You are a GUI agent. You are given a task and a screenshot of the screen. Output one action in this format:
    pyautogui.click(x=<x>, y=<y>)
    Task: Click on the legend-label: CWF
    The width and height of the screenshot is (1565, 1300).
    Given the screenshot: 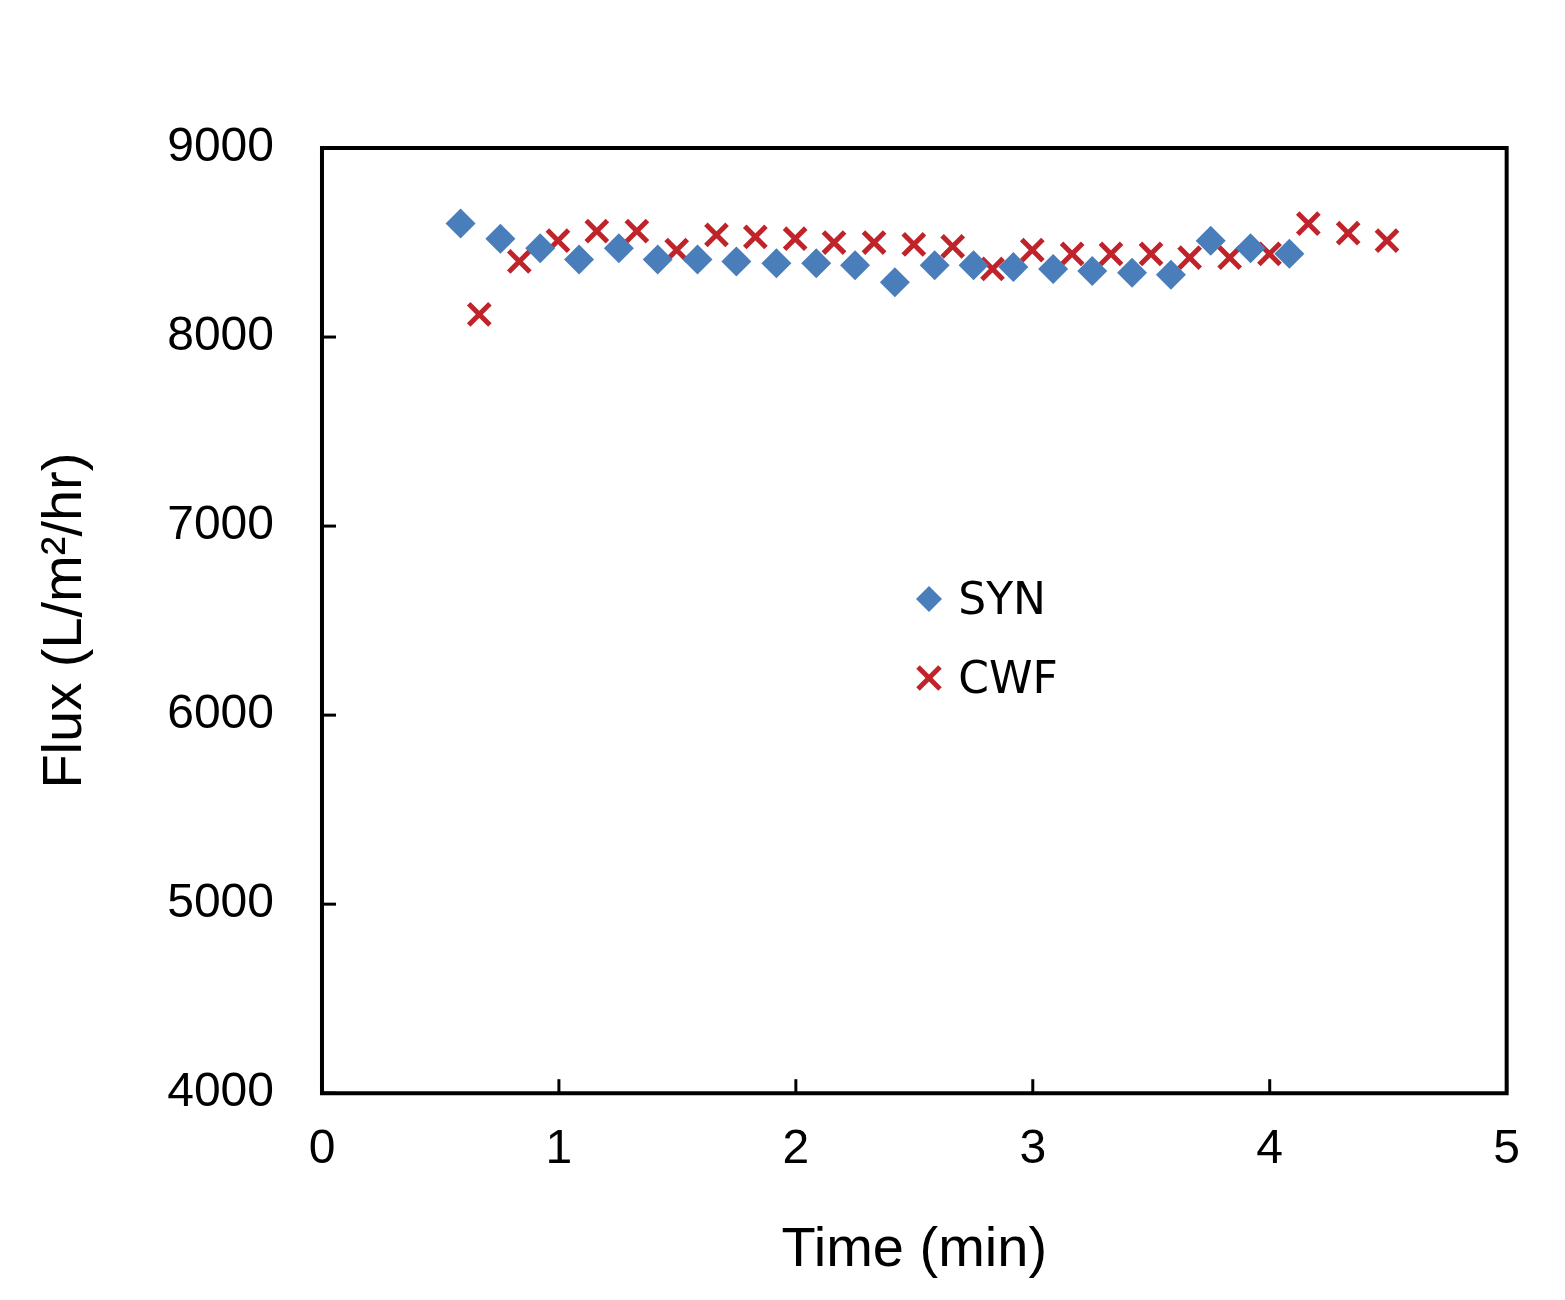 What is the action you would take?
    pyautogui.click(x=1008, y=678)
    